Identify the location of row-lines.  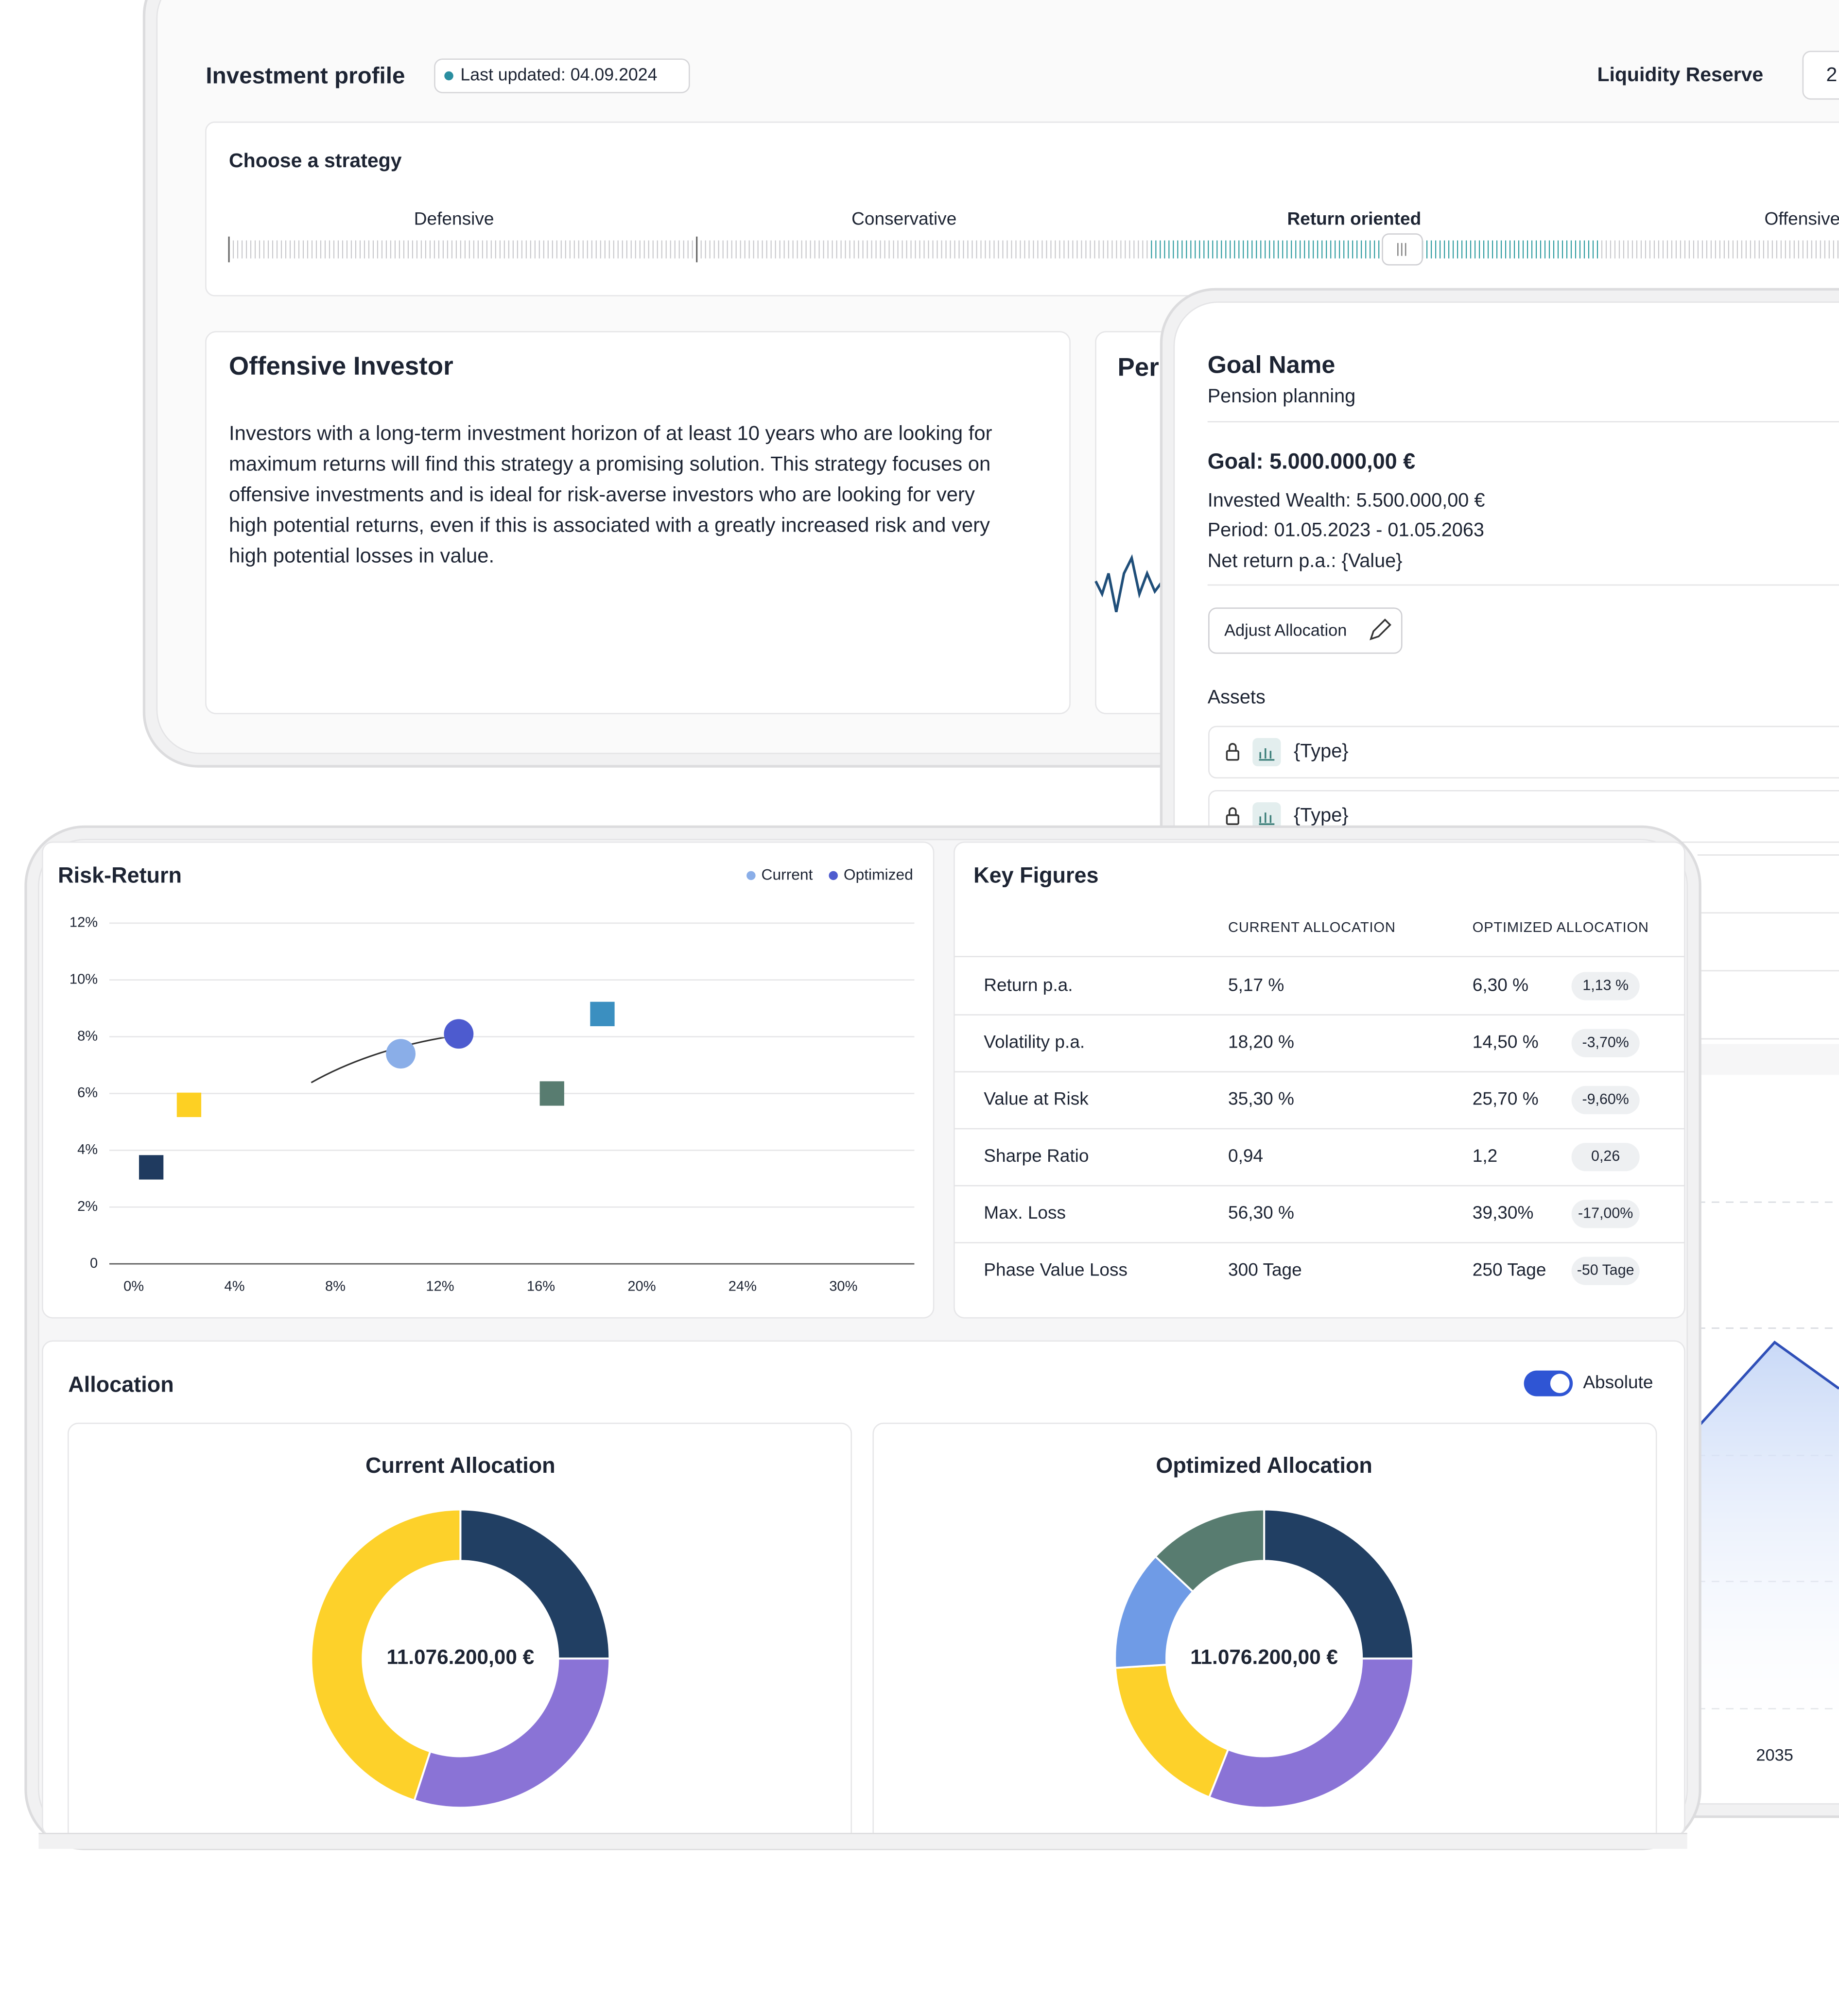
(1768, 947).